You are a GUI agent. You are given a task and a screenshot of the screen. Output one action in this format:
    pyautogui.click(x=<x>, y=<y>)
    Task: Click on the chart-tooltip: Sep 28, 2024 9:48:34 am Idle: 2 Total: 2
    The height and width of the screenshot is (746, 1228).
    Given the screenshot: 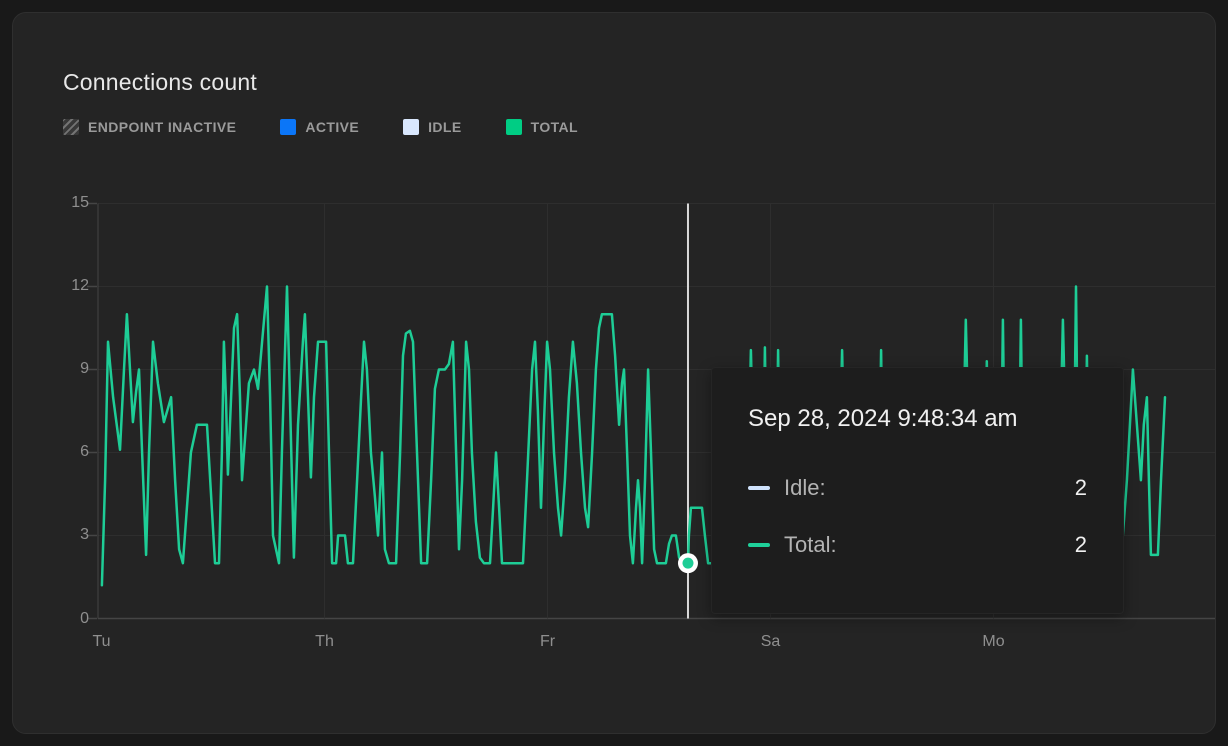 What is the action you would take?
    pyautogui.click(x=917, y=490)
    